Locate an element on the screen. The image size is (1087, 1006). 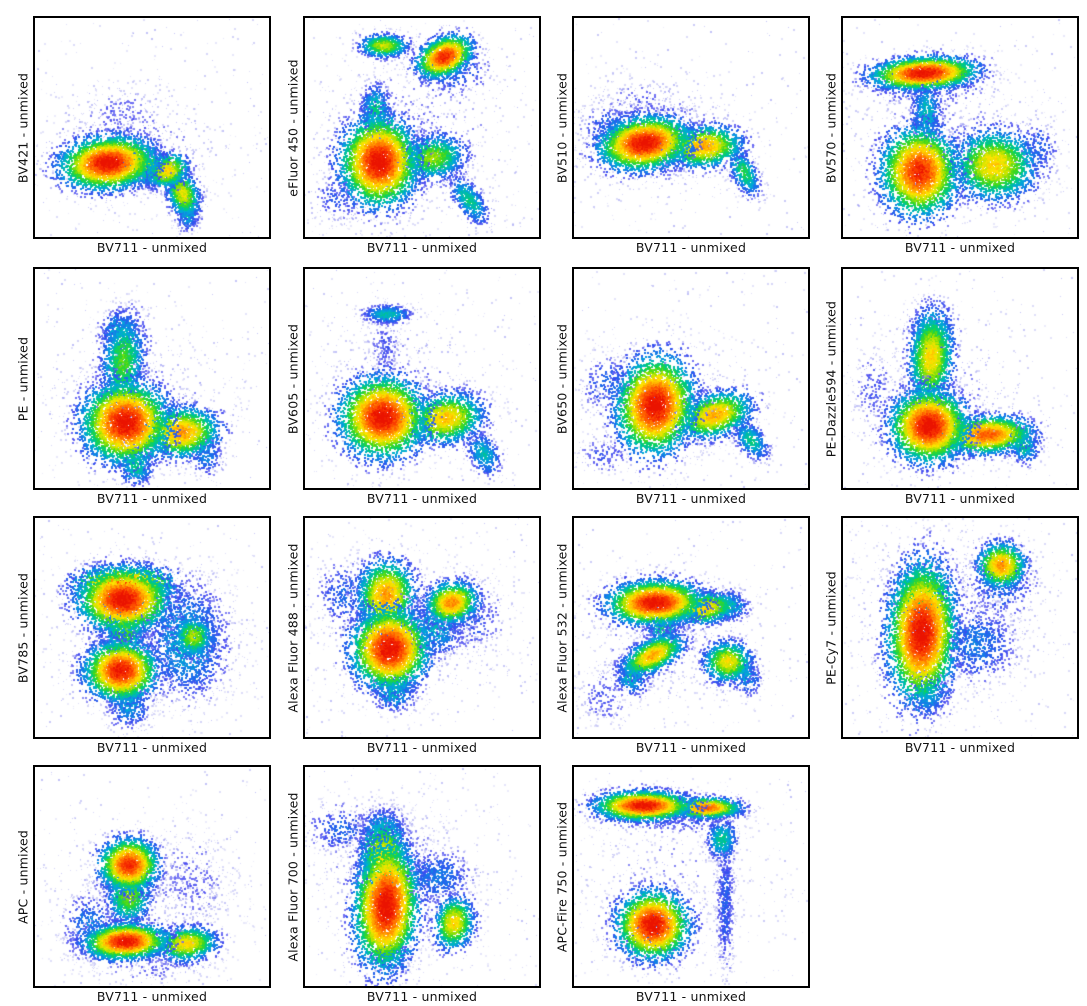
flow-panel: BV510 - unmixed BV711 - unmixed is located at coordinates (681, 135).